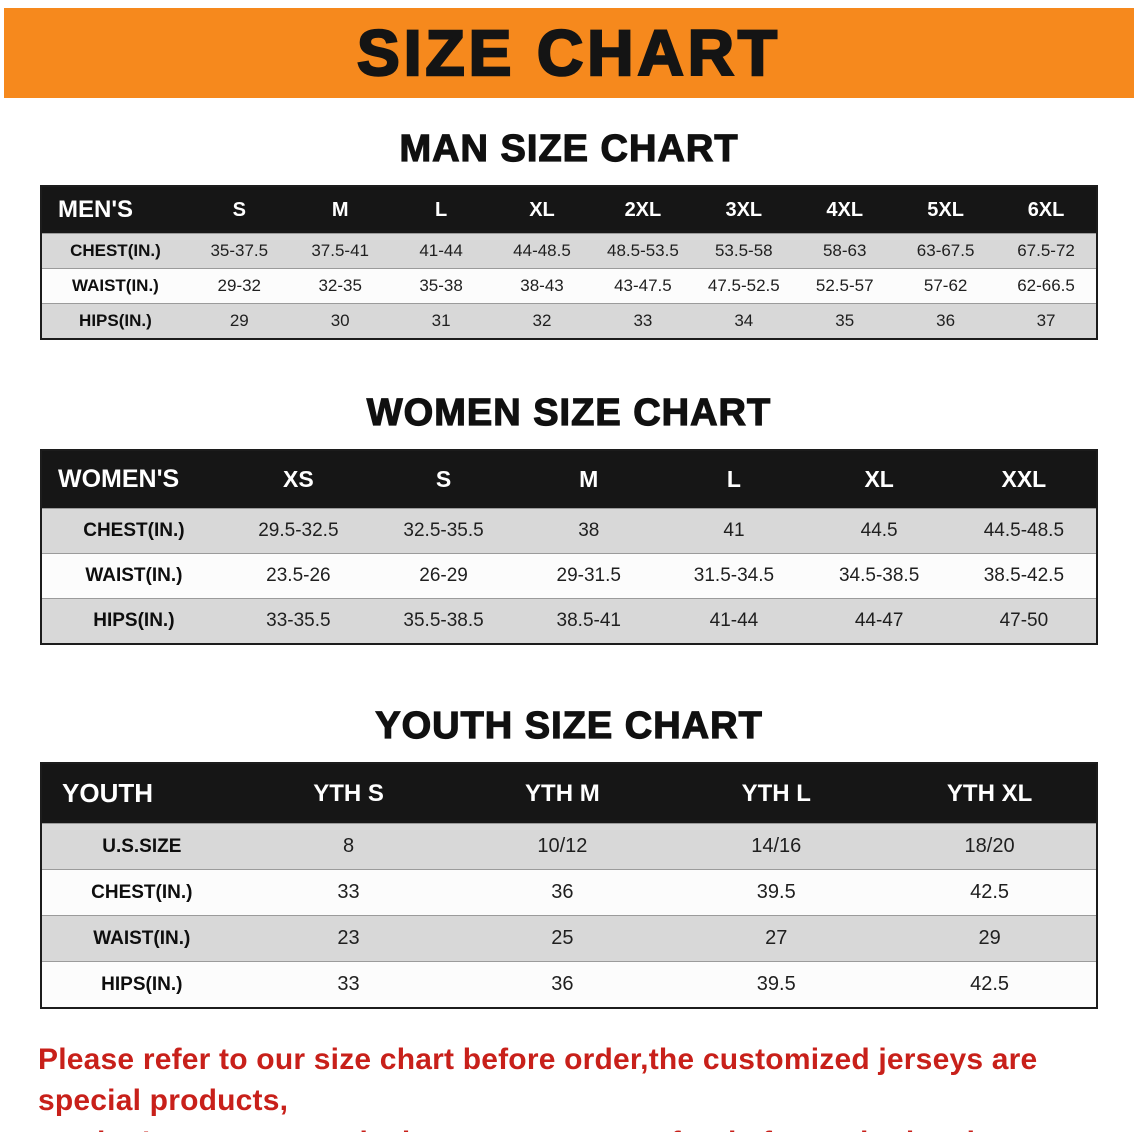 The image size is (1138, 1132). What do you see at coordinates (643, 210) in the screenshot?
I see `size-header-cell: 2XL` at bounding box center [643, 210].